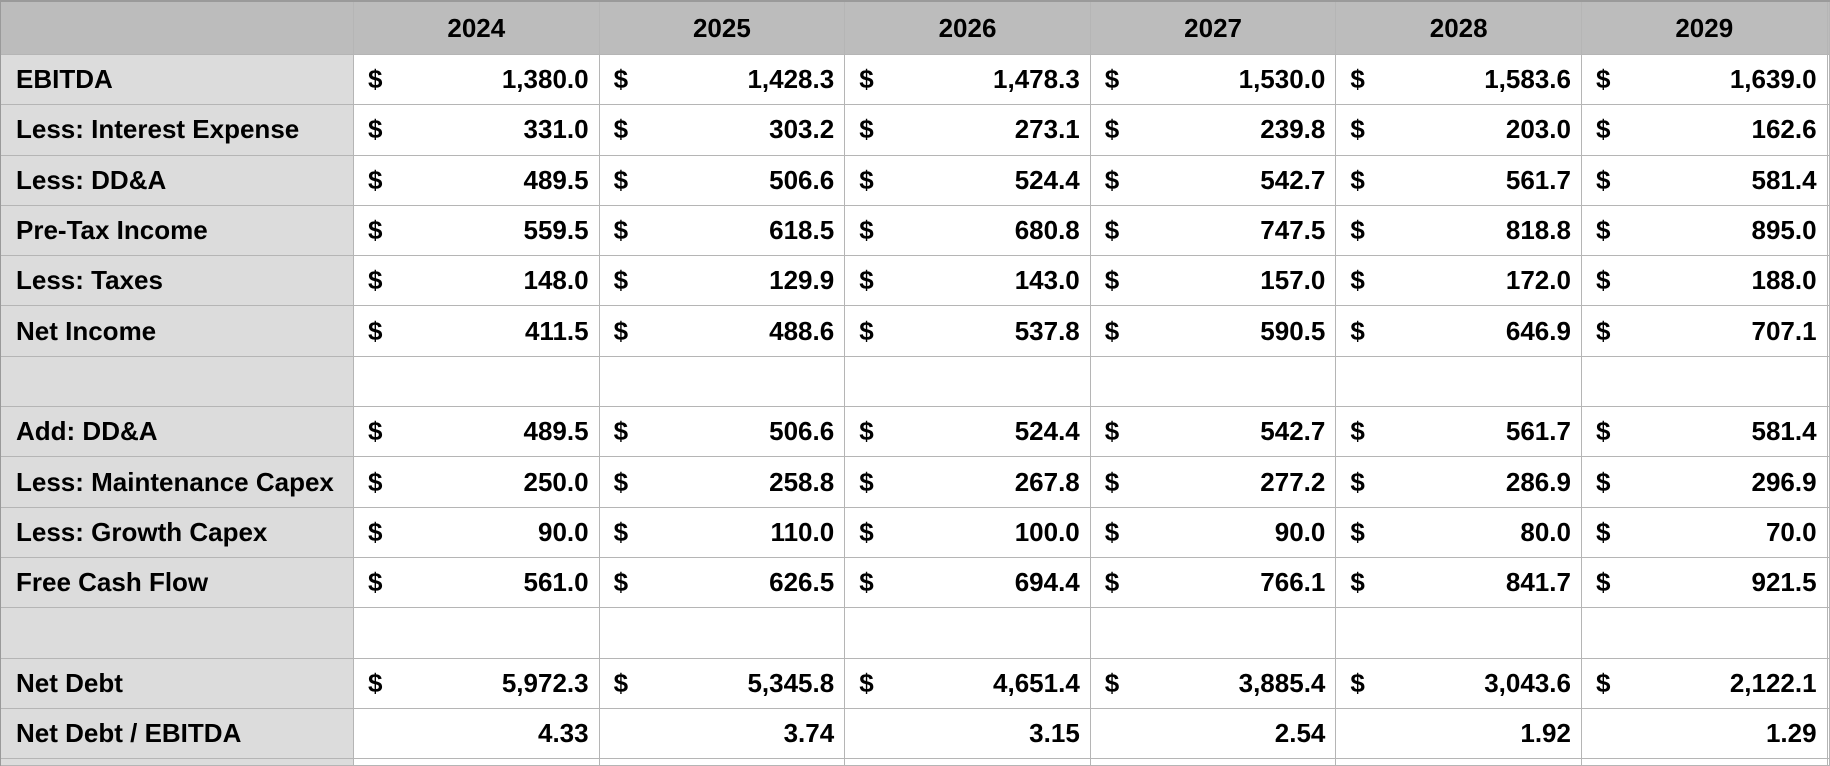 This screenshot has height=766, width=1830. What do you see at coordinates (177, 28) in the screenshot?
I see `corner-header-cell` at bounding box center [177, 28].